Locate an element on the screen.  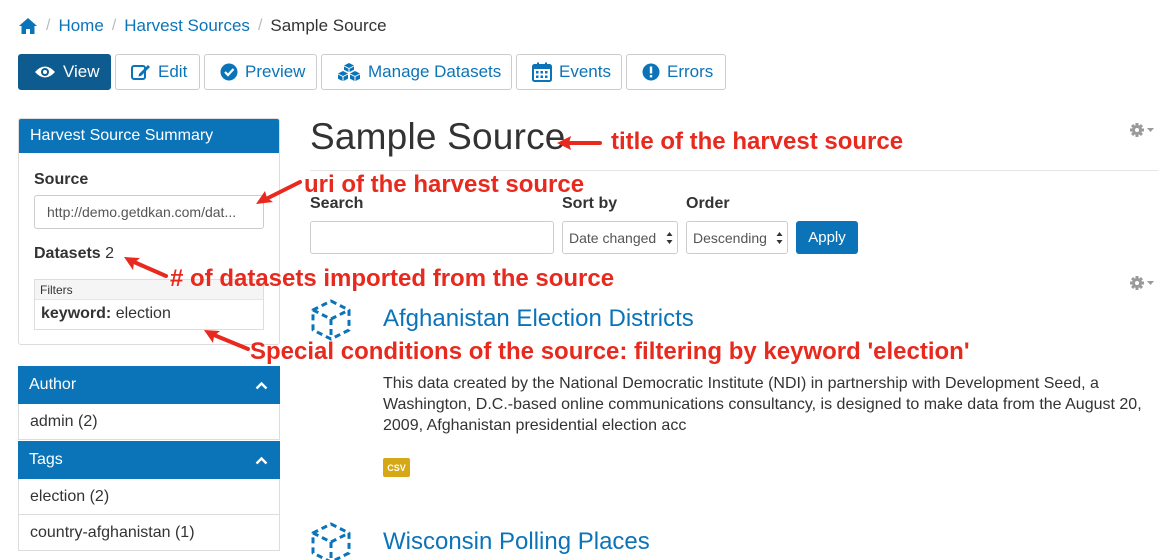
summary-panel-title: Harvest Source Summary is located at coordinates (149, 136).